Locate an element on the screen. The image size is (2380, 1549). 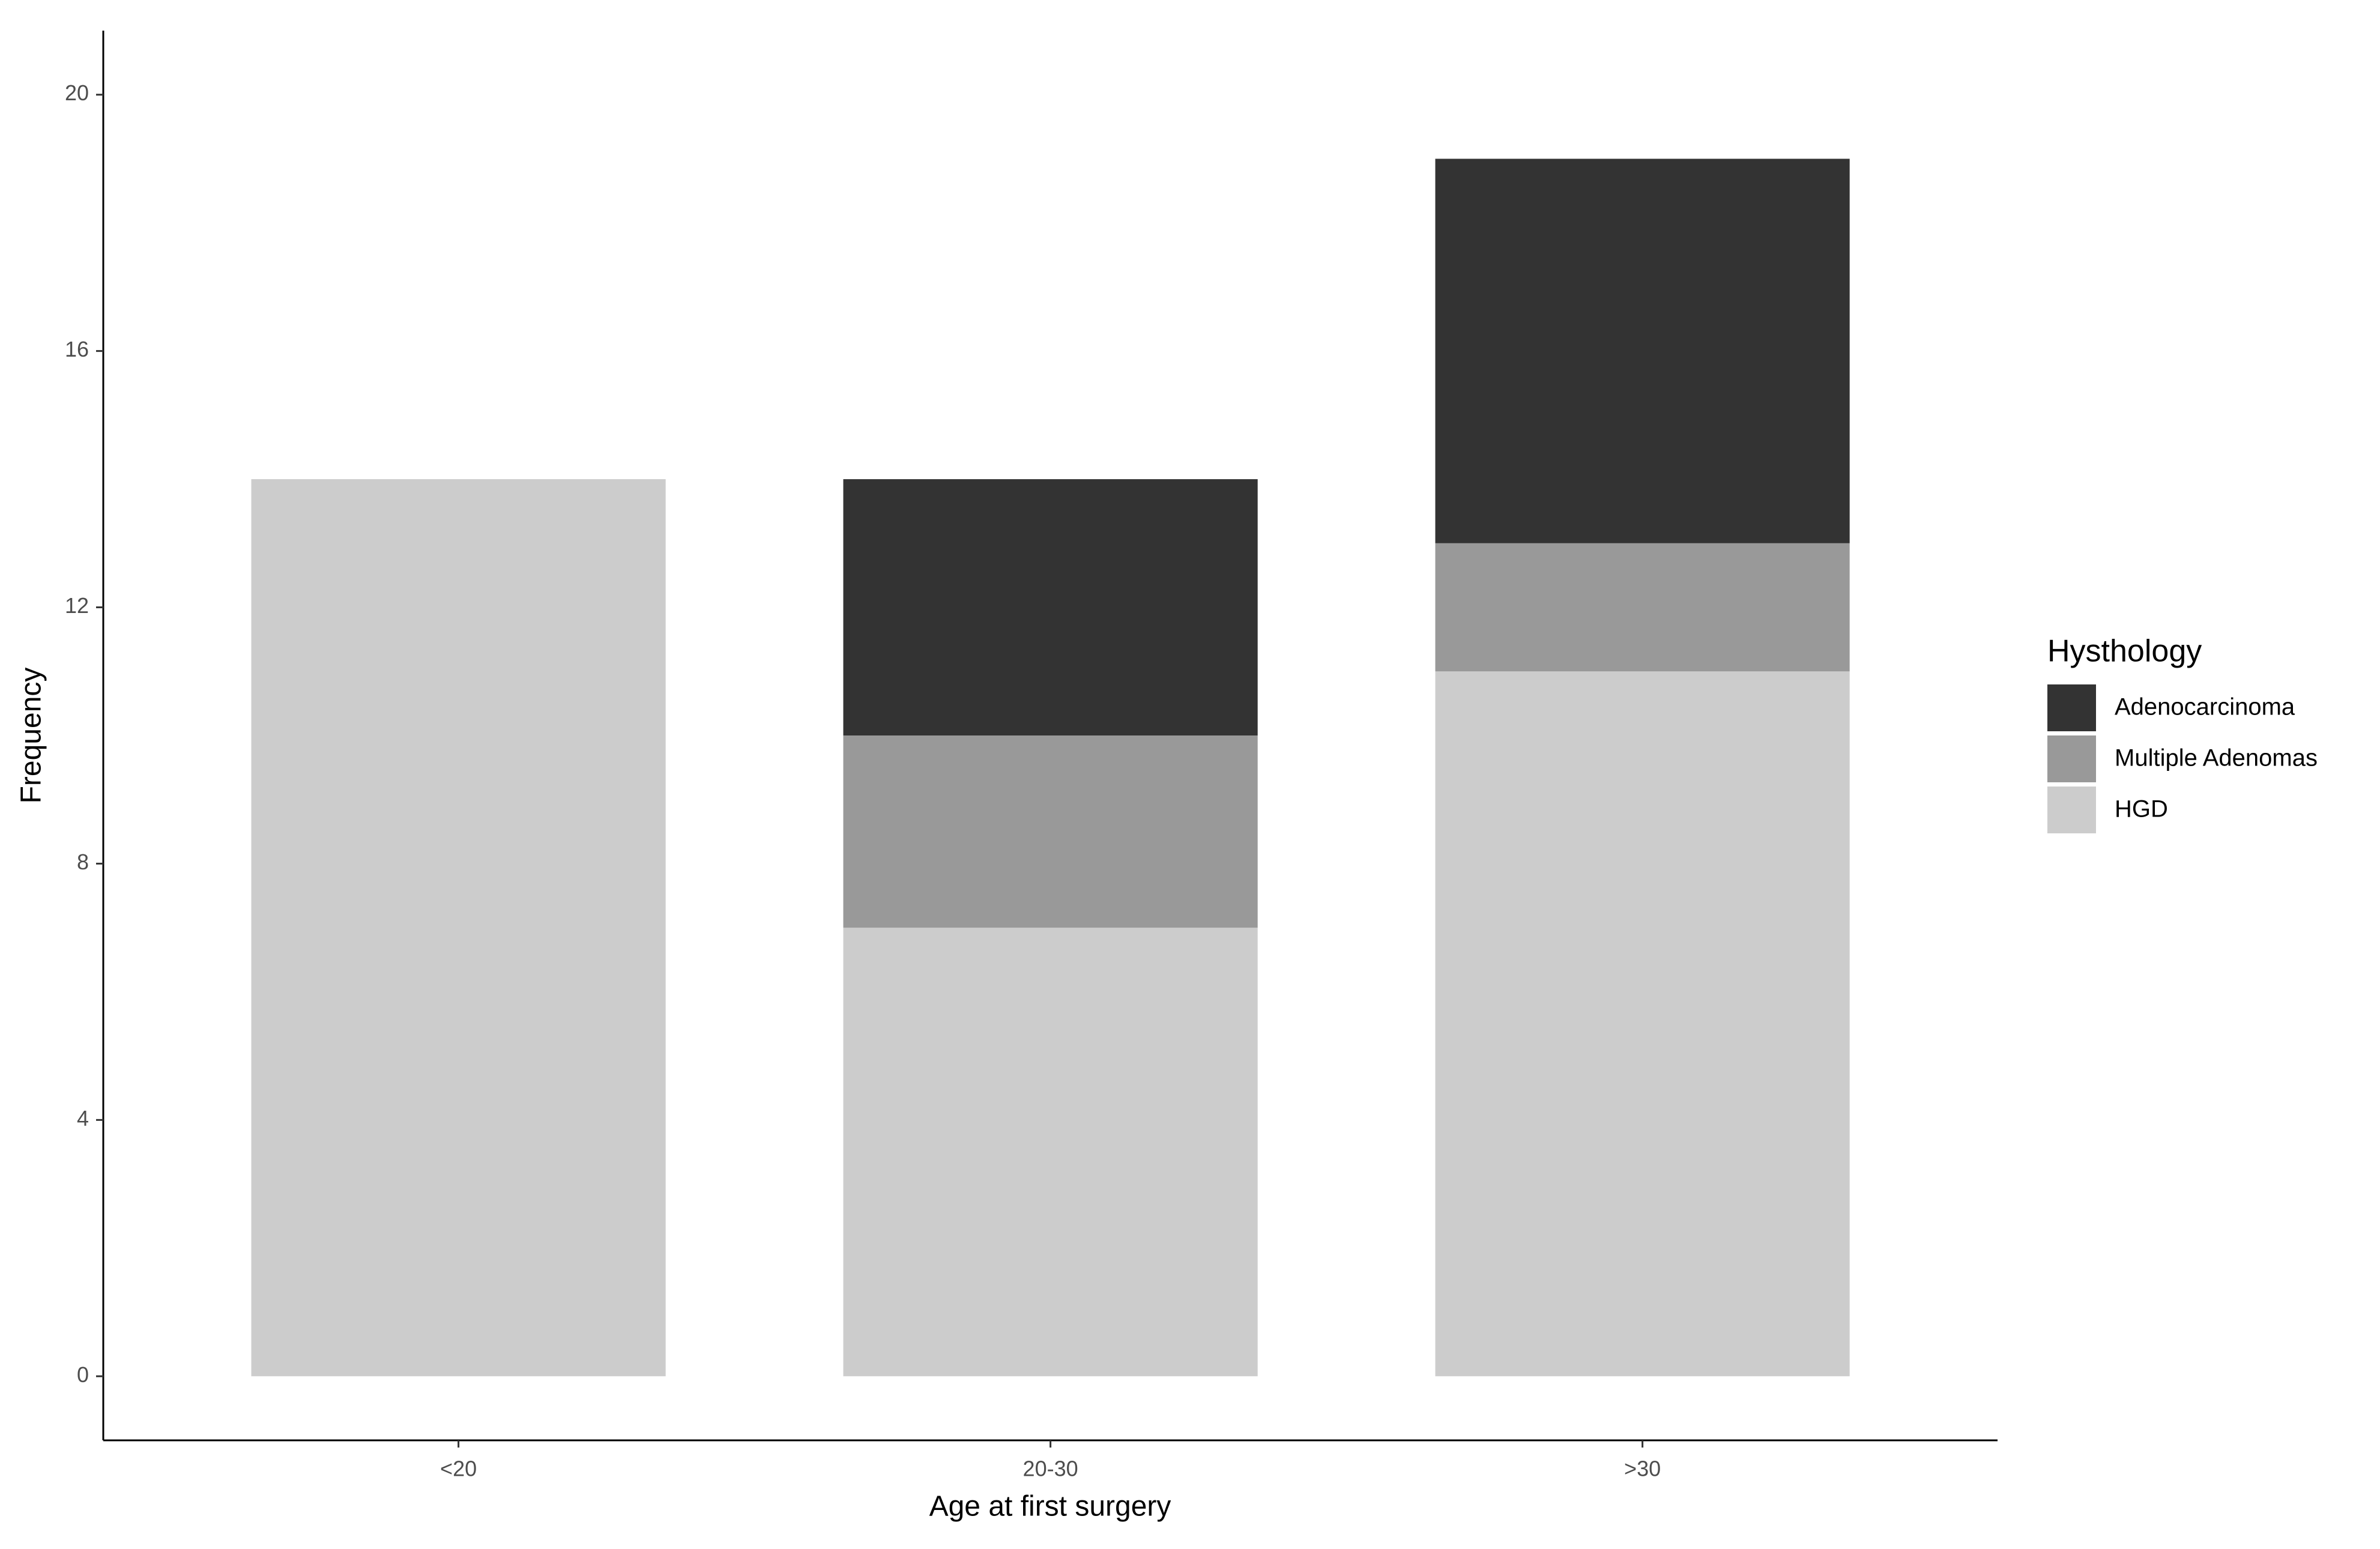
x-tick-label: <20 is located at coordinates (459, 1469).